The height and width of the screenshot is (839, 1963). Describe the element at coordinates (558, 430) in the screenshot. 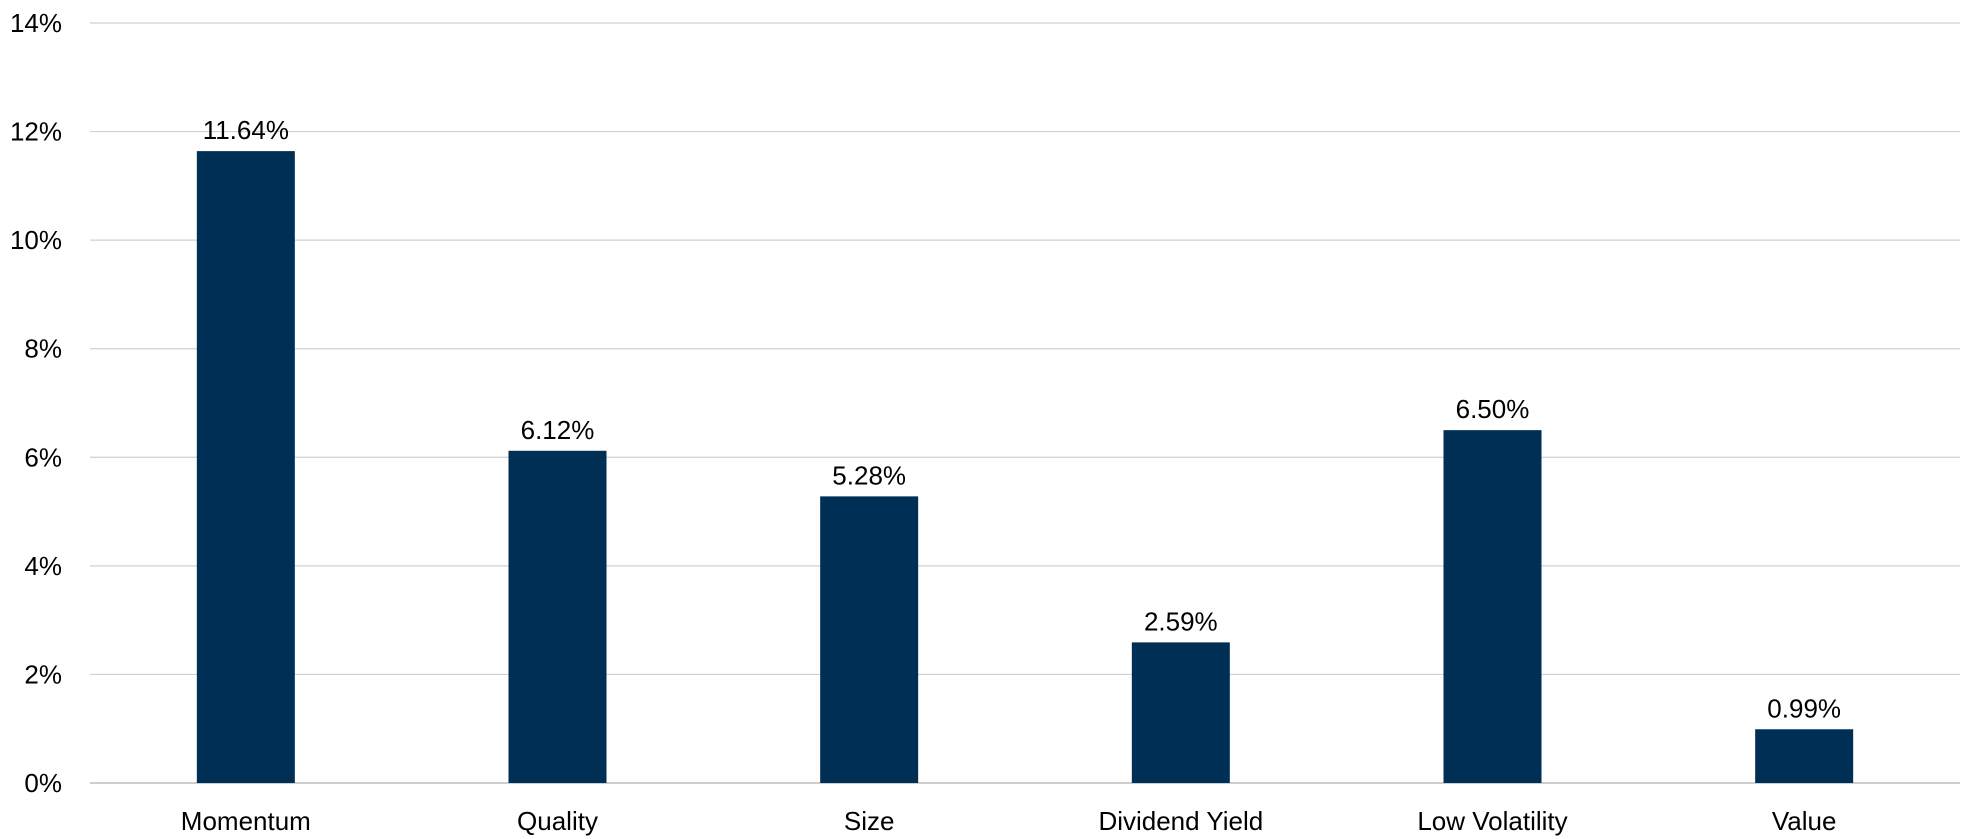

I see `data-label: 6.12%` at that location.